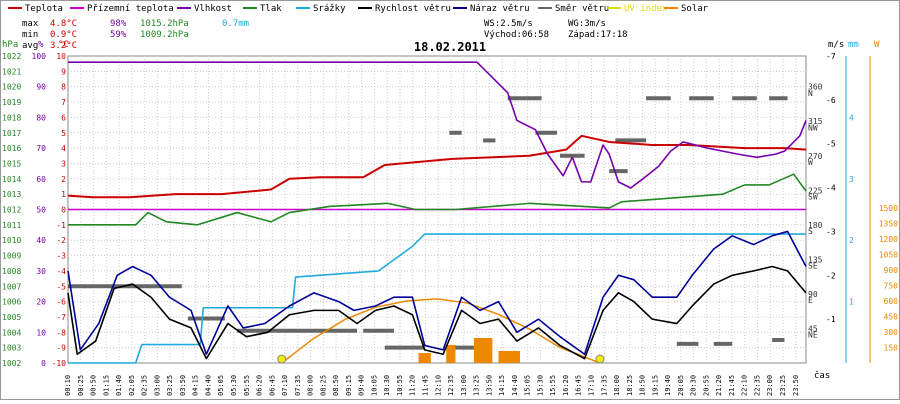 This screenshot has height=404, width=900. What do you see at coordinates (68, 385) in the screenshot?
I see `tick-label-x: 00:10` at bounding box center [68, 385].